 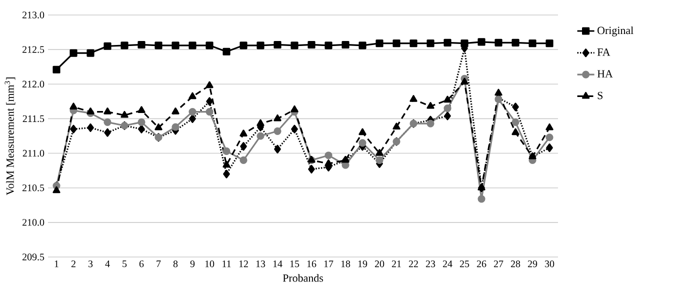 What do you see at coordinates (465, 264) in the screenshot?
I see `x-tick-label: 25` at bounding box center [465, 264].